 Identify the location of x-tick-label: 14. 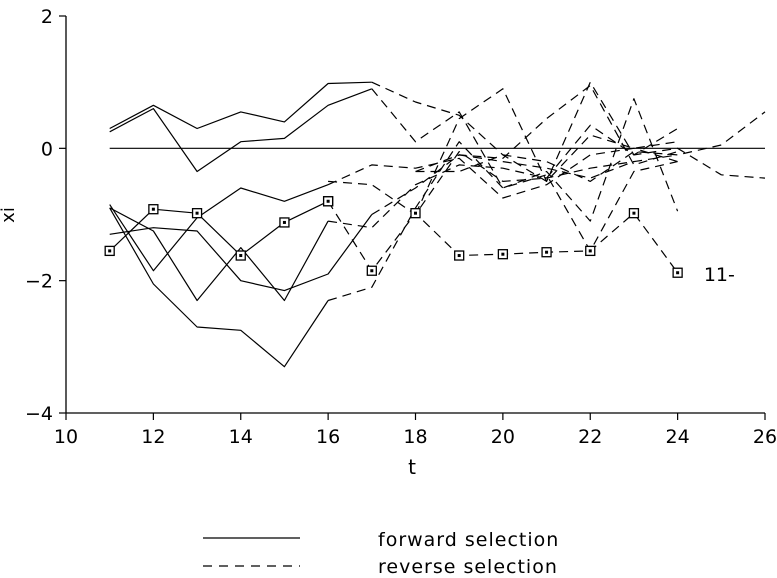
(241, 437).